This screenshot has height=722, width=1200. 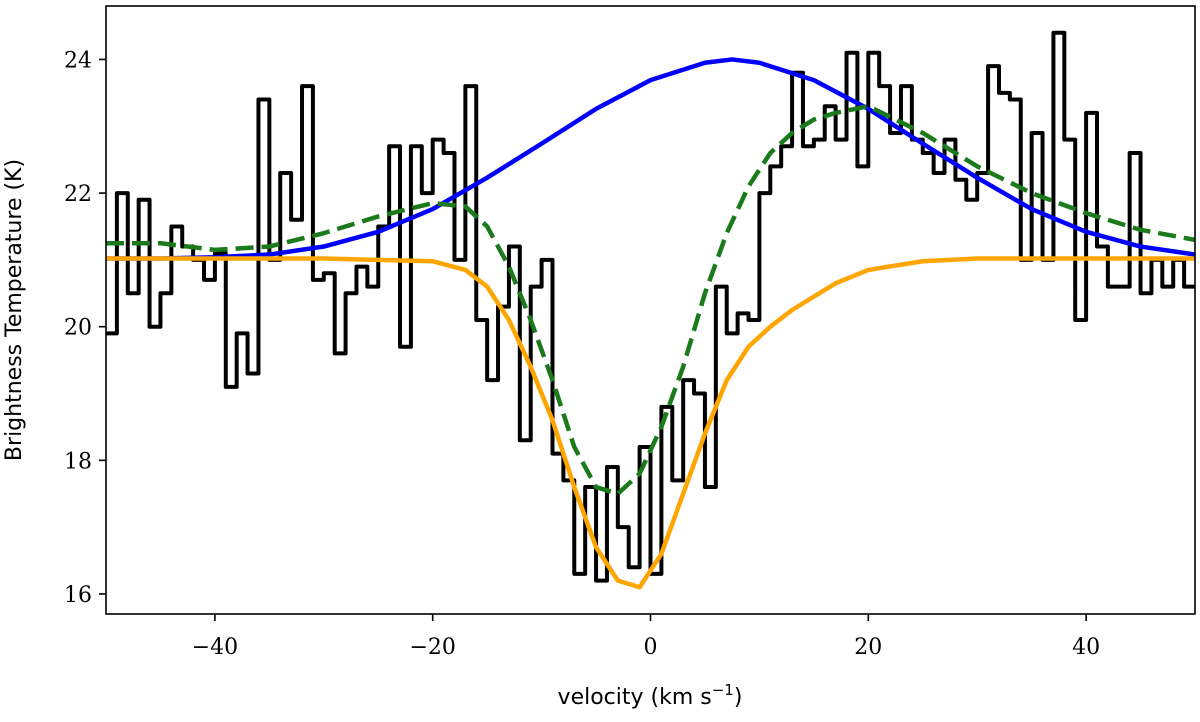 What do you see at coordinates (738, 697) in the screenshot?
I see `x-axis-label-end: )` at bounding box center [738, 697].